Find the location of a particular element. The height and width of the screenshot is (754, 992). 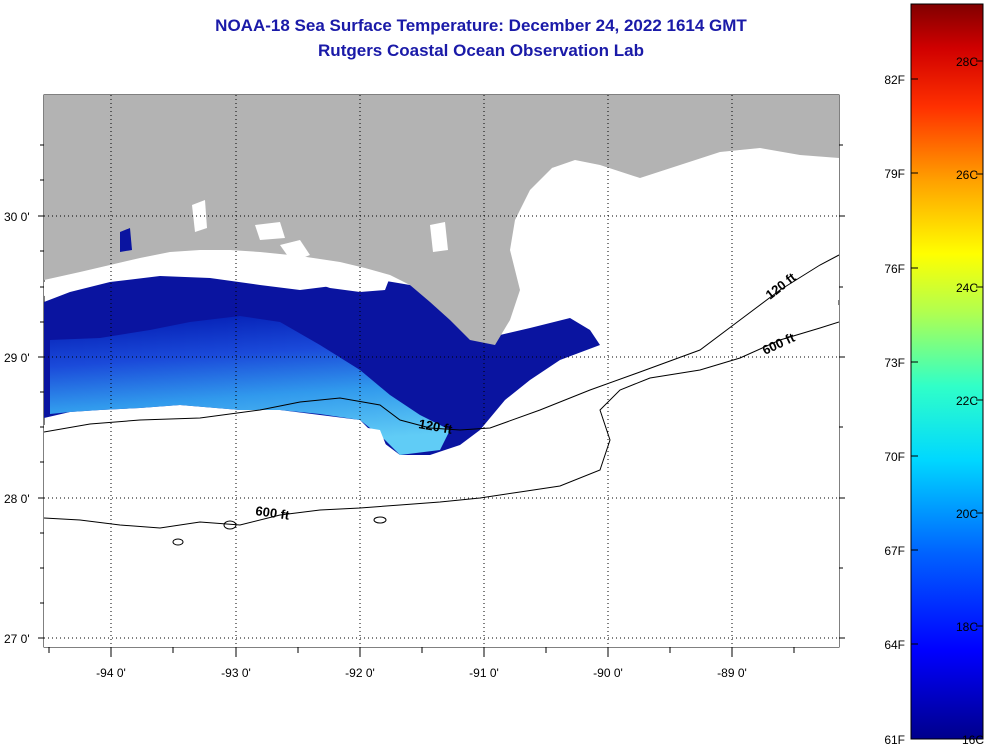

colorbar-f-label: 73F is located at coordinates (894, 363).